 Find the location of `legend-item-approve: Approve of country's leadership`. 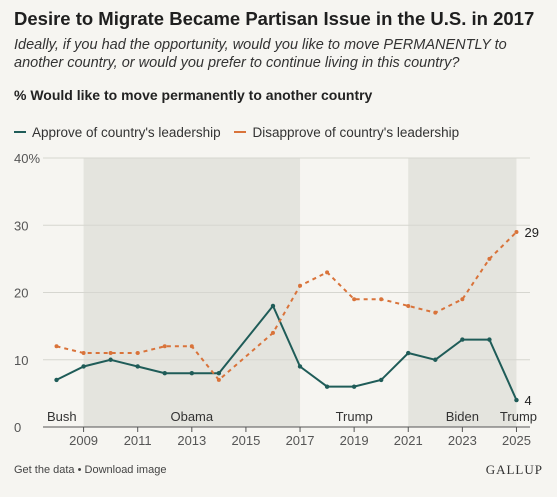

legend-item-approve: Approve of country's leadership is located at coordinates (117, 132).